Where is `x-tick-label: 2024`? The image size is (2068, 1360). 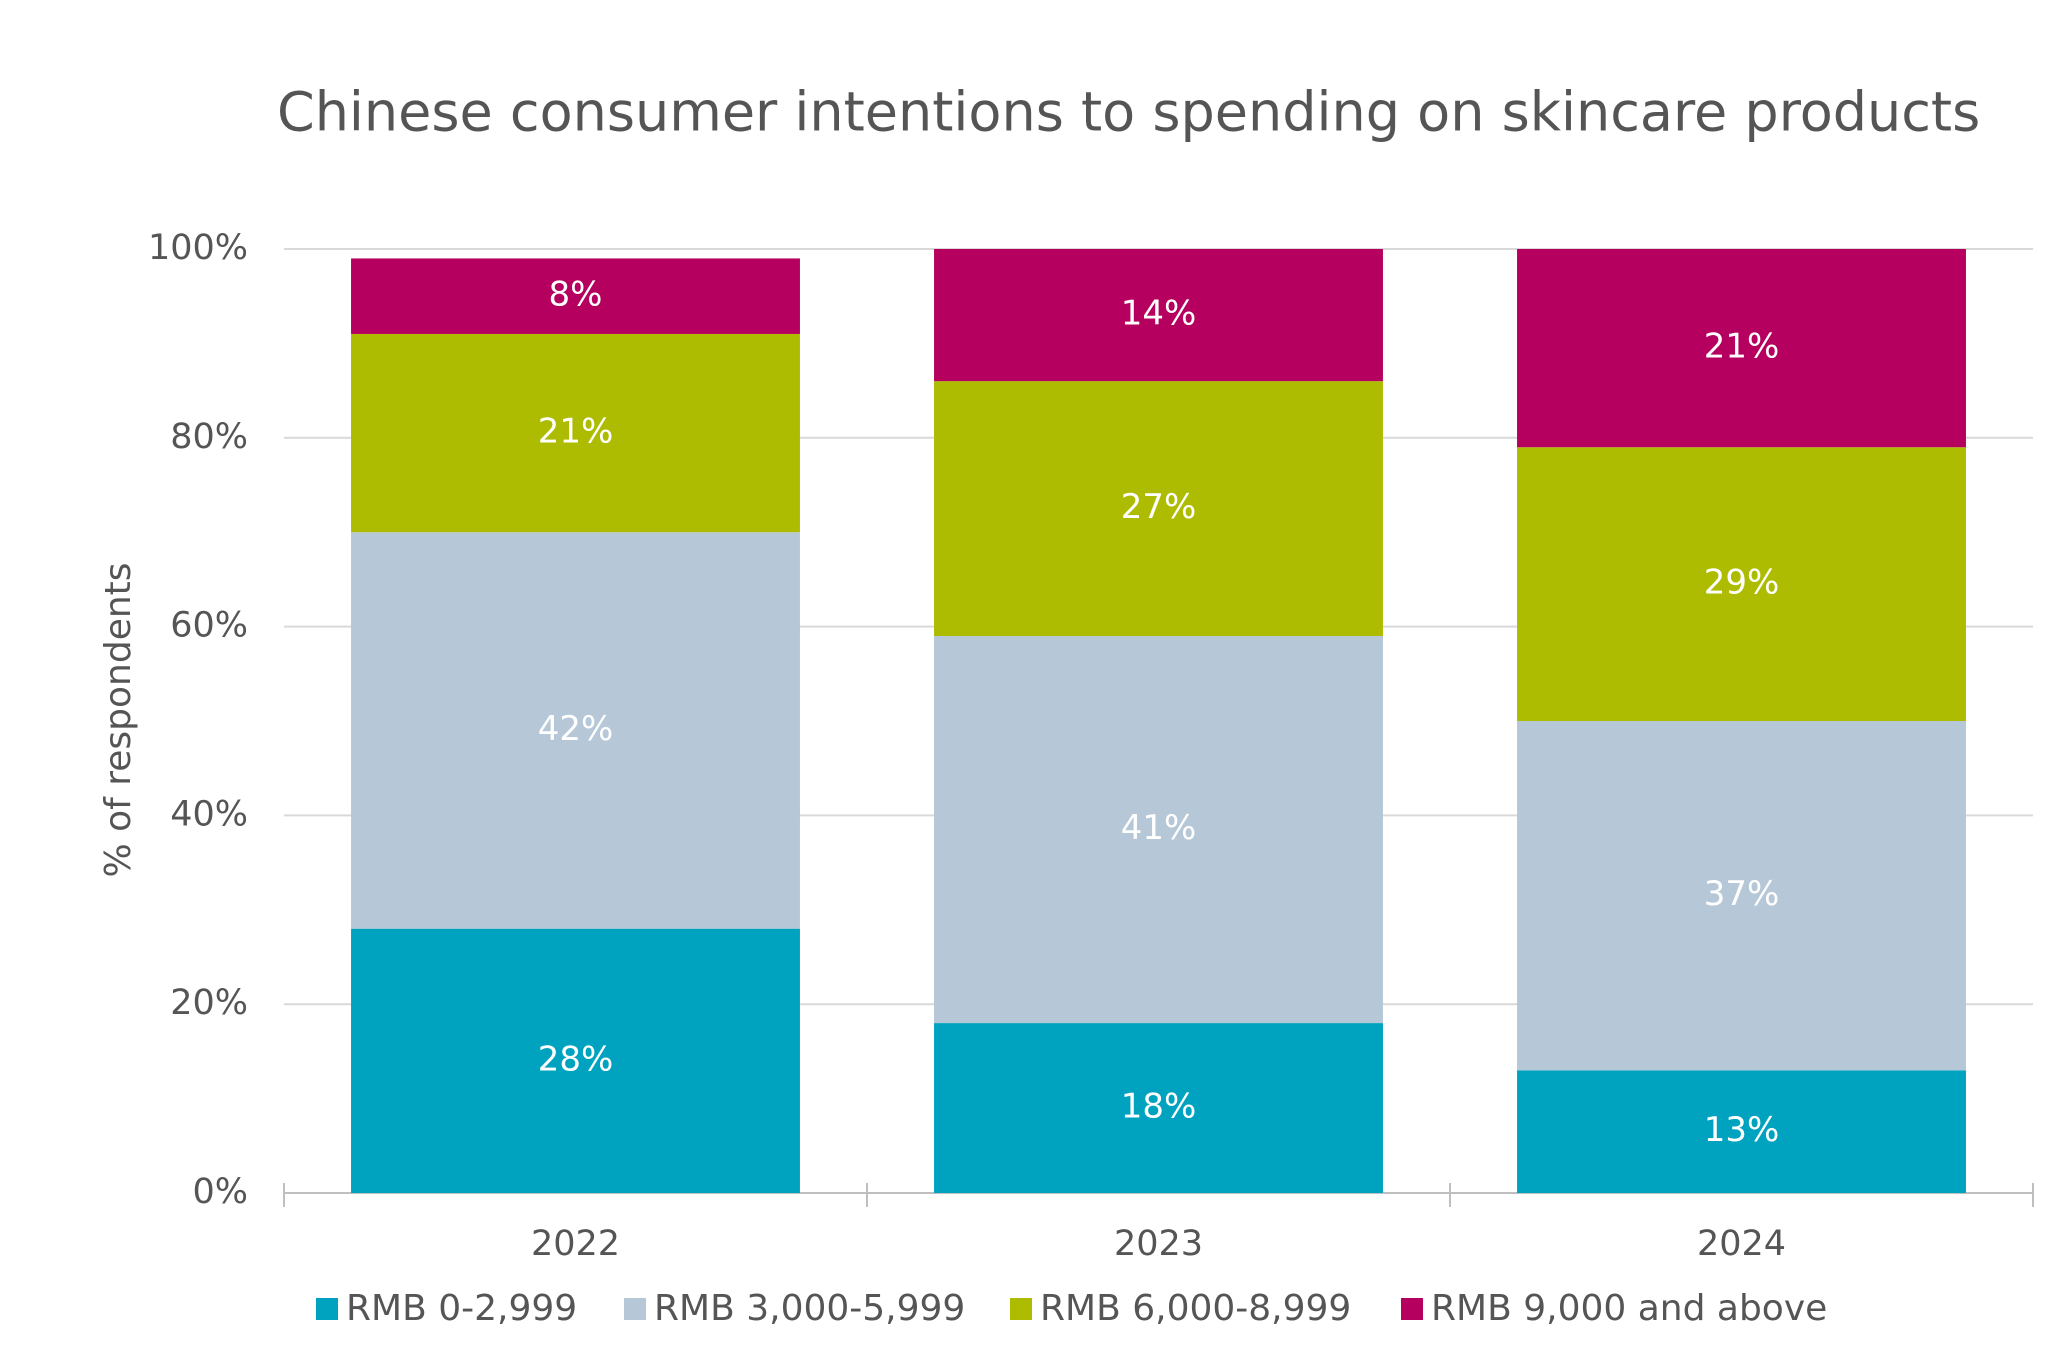
x-tick-label: 2024 is located at coordinates (1741, 1244).